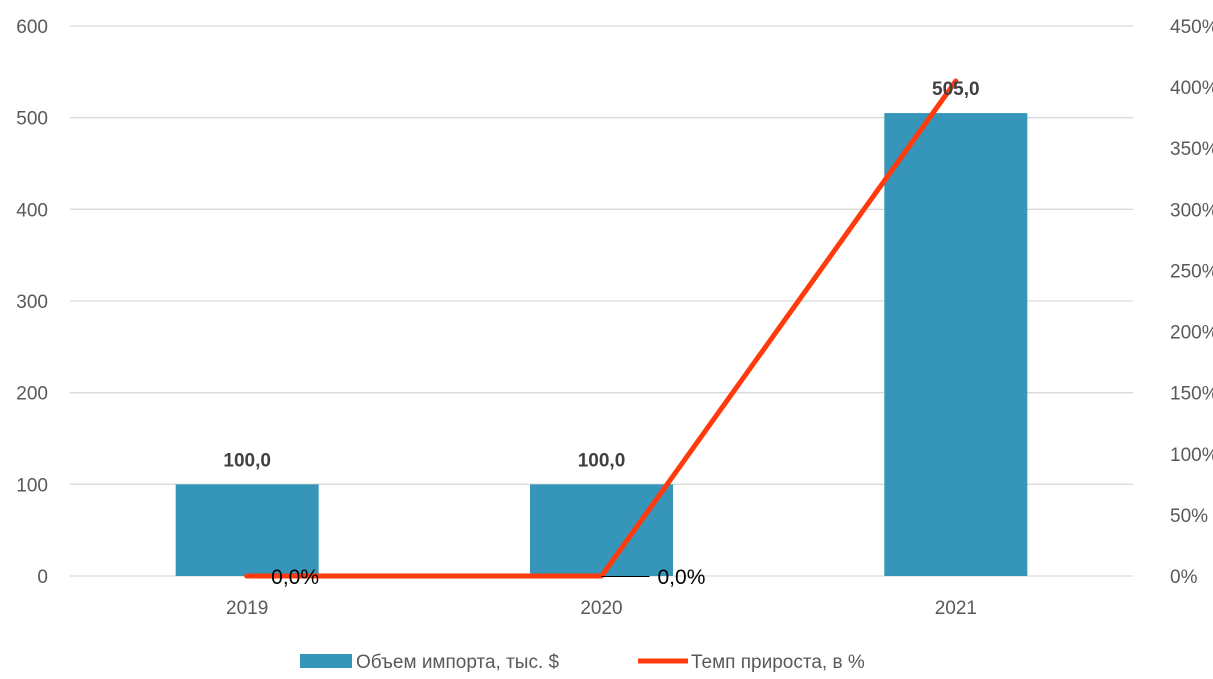  I want to click on y-right-tick-label: 450%, so click(1191, 27).